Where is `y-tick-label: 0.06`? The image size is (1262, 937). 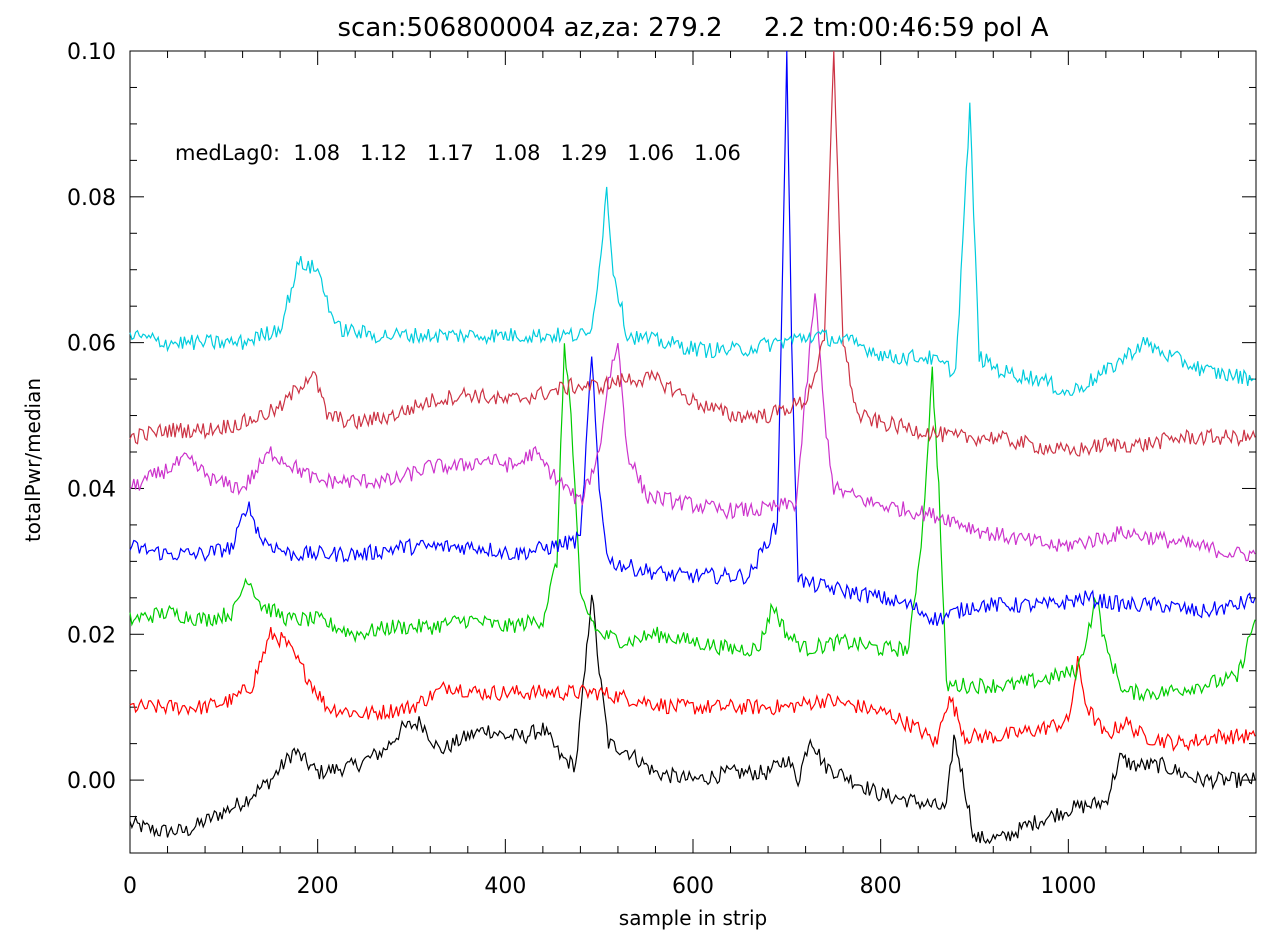
y-tick-label: 0.06 is located at coordinates (91, 344).